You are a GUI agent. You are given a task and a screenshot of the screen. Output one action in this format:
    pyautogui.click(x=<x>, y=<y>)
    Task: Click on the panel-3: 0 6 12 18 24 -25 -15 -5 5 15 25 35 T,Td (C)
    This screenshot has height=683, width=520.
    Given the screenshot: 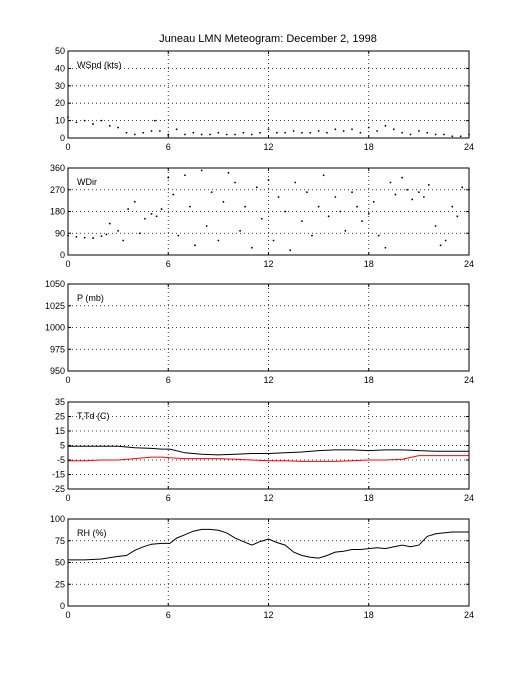 What is the action you would take?
    pyautogui.click(x=263, y=450)
    